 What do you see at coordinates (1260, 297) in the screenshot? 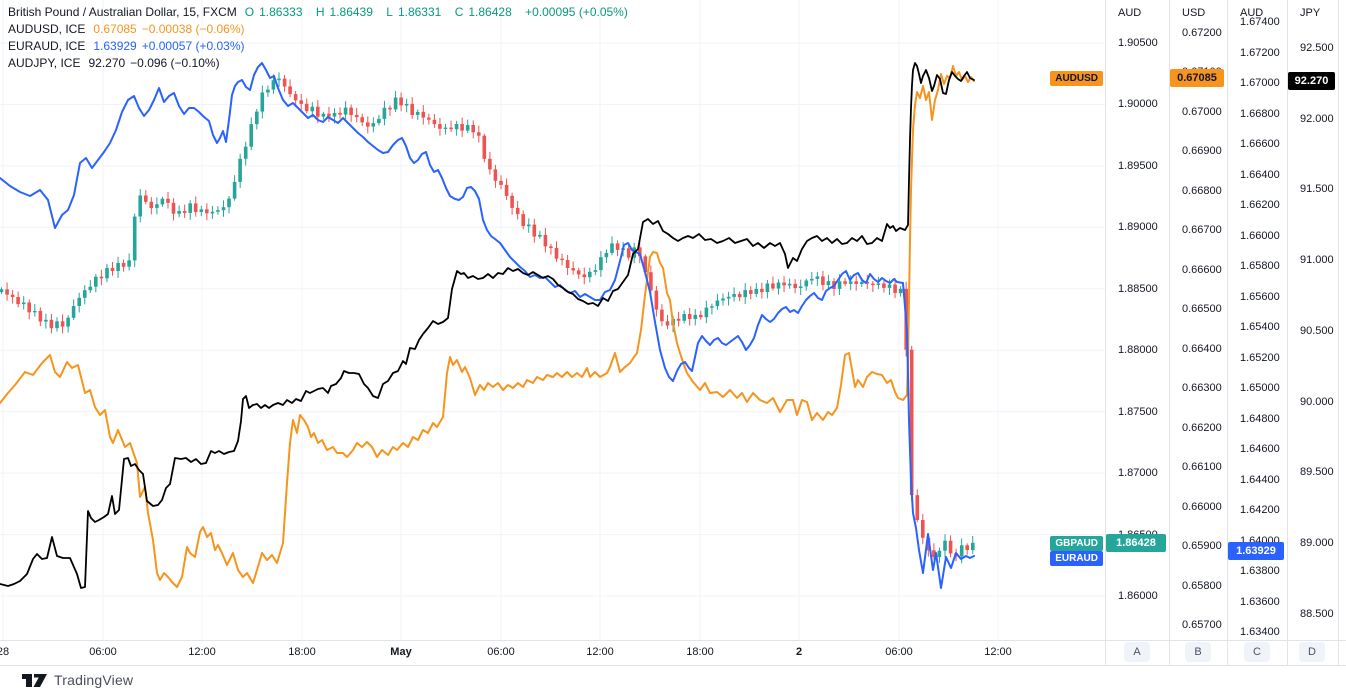
I see `price-tick-label: 1.65600` at bounding box center [1260, 297].